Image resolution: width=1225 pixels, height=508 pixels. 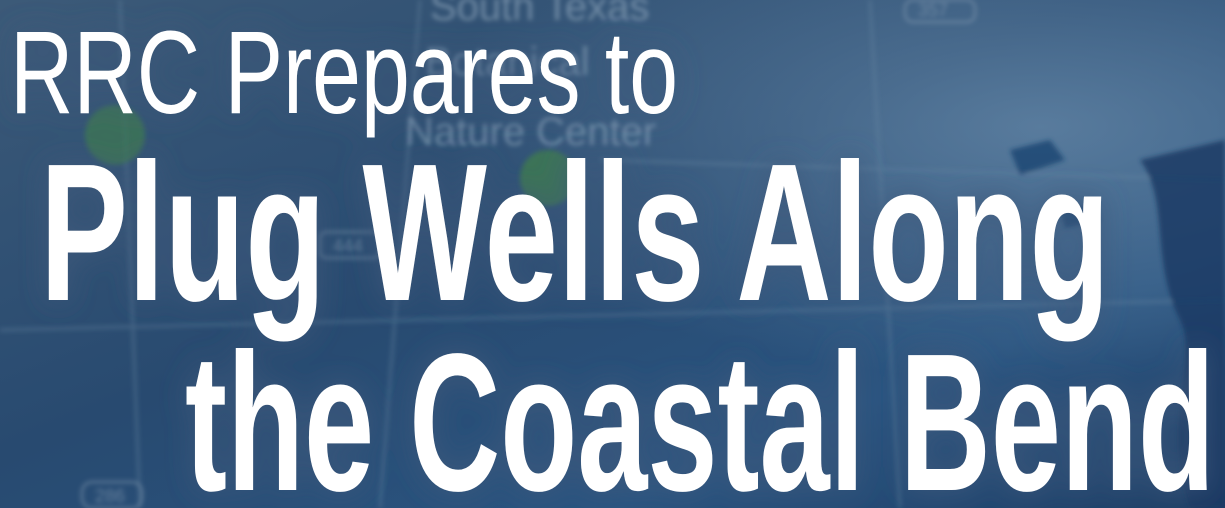 What do you see at coordinates (539, 14) in the screenshot?
I see `map-label: South Texas` at bounding box center [539, 14].